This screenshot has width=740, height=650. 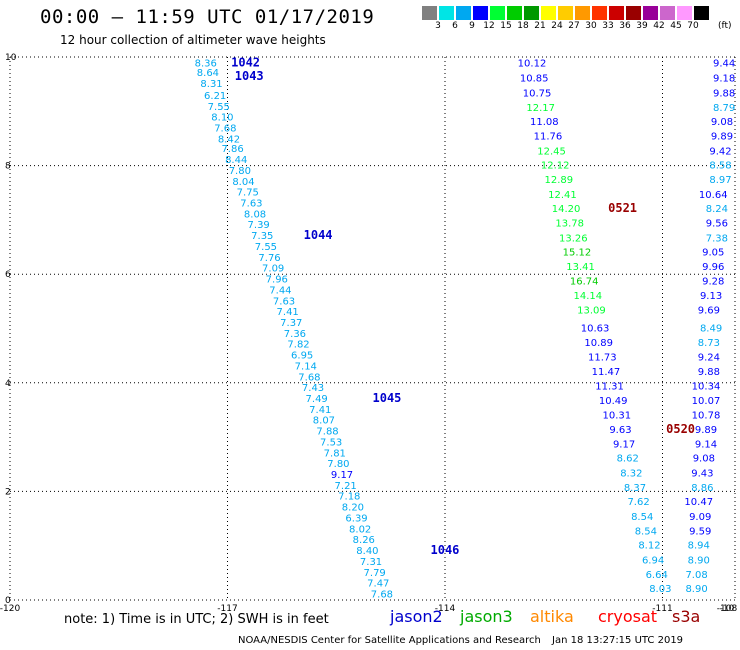 What do you see at coordinates (659, 26) in the screenshot?
I see `legend-label: 42` at bounding box center [659, 26].